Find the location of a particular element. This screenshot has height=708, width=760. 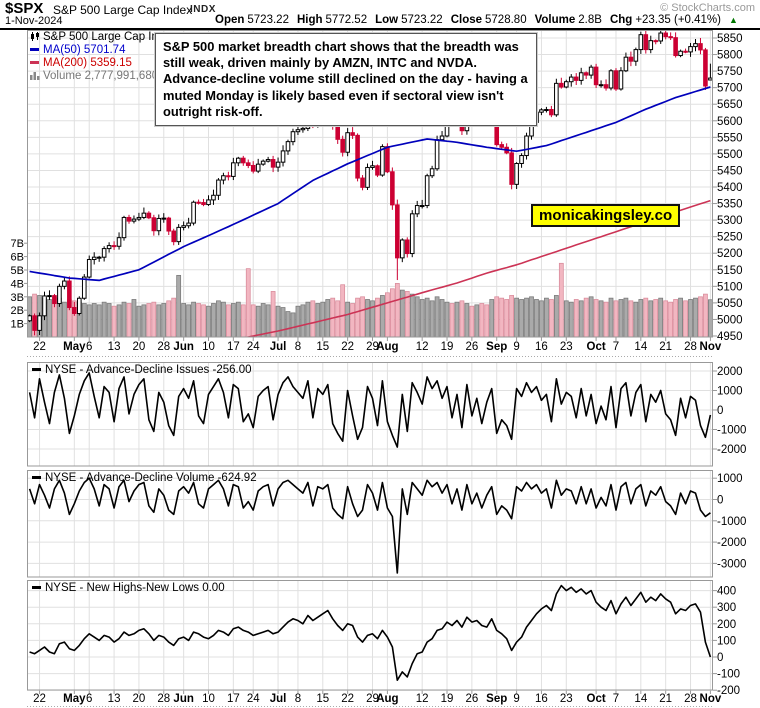

svg-text: 5750 is located at coordinates (730, 72).